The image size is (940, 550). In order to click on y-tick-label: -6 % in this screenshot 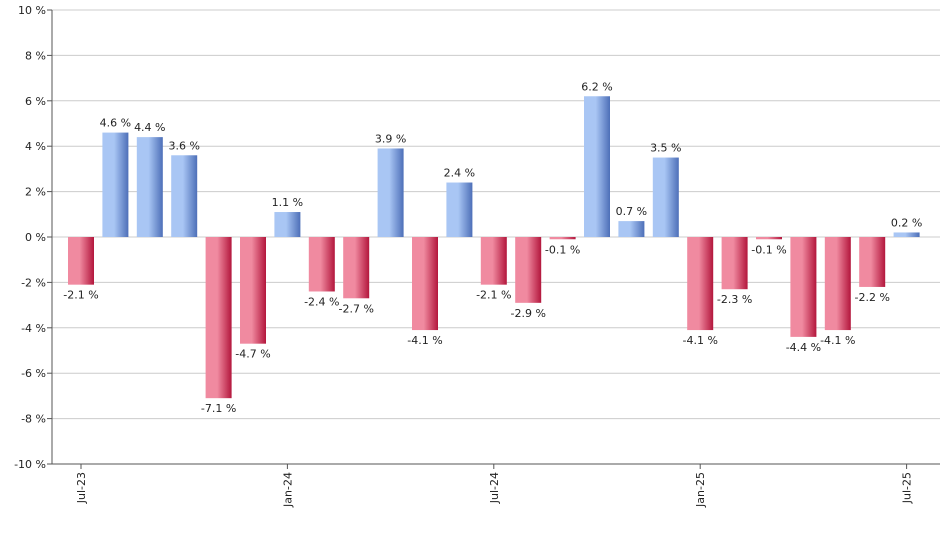, I will do `click(33, 373)`.